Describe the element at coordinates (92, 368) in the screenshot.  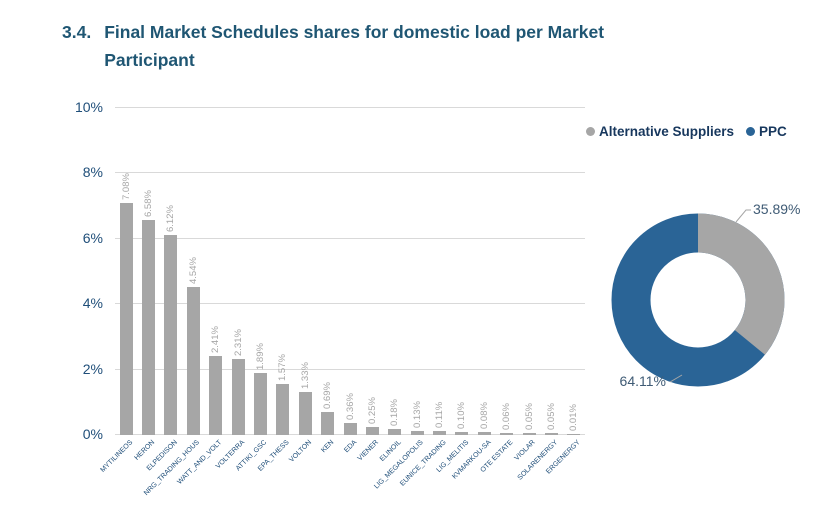
I see `y-axis-tick-label: 2%` at that location.